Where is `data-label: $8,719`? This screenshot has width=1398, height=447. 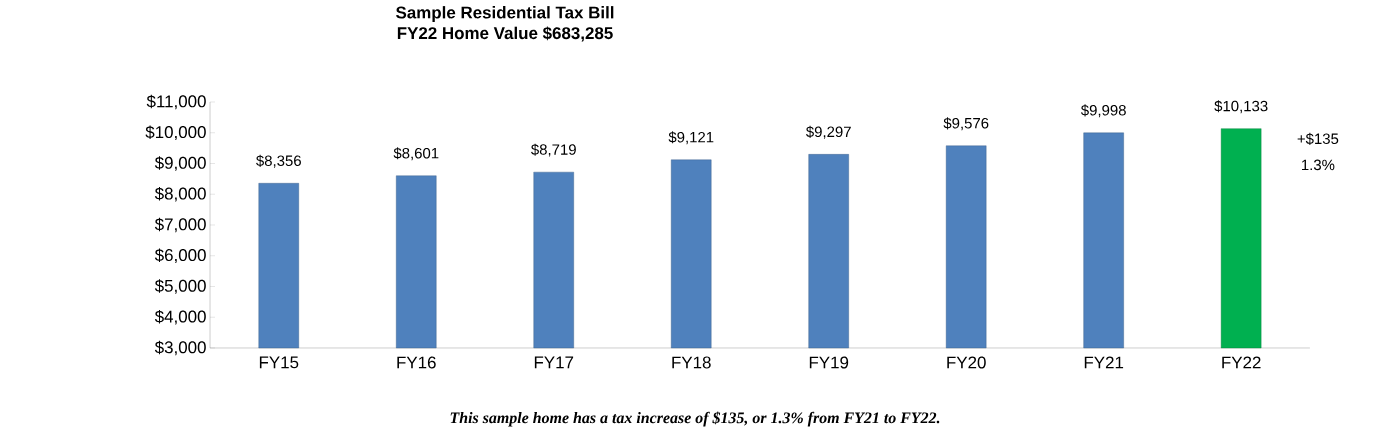 data-label: $8,719 is located at coordinates (553, 150).